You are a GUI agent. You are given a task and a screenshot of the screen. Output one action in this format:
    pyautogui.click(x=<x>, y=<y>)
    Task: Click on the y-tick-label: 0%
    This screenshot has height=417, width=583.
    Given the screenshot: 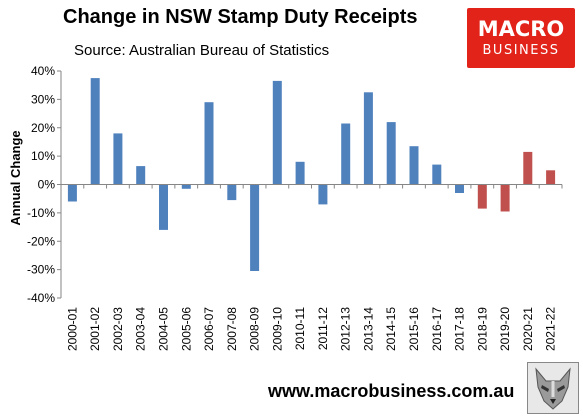 What is the action you would take?
    pyautogui.click(x=47, y=185)
    